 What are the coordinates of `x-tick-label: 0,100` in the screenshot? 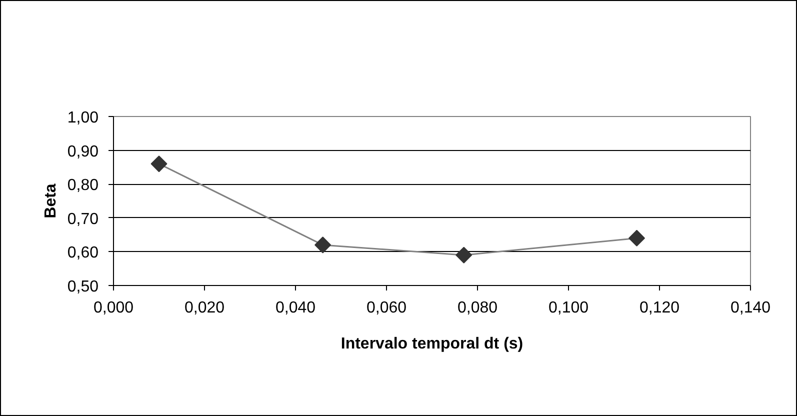 It's located at (568, 308).